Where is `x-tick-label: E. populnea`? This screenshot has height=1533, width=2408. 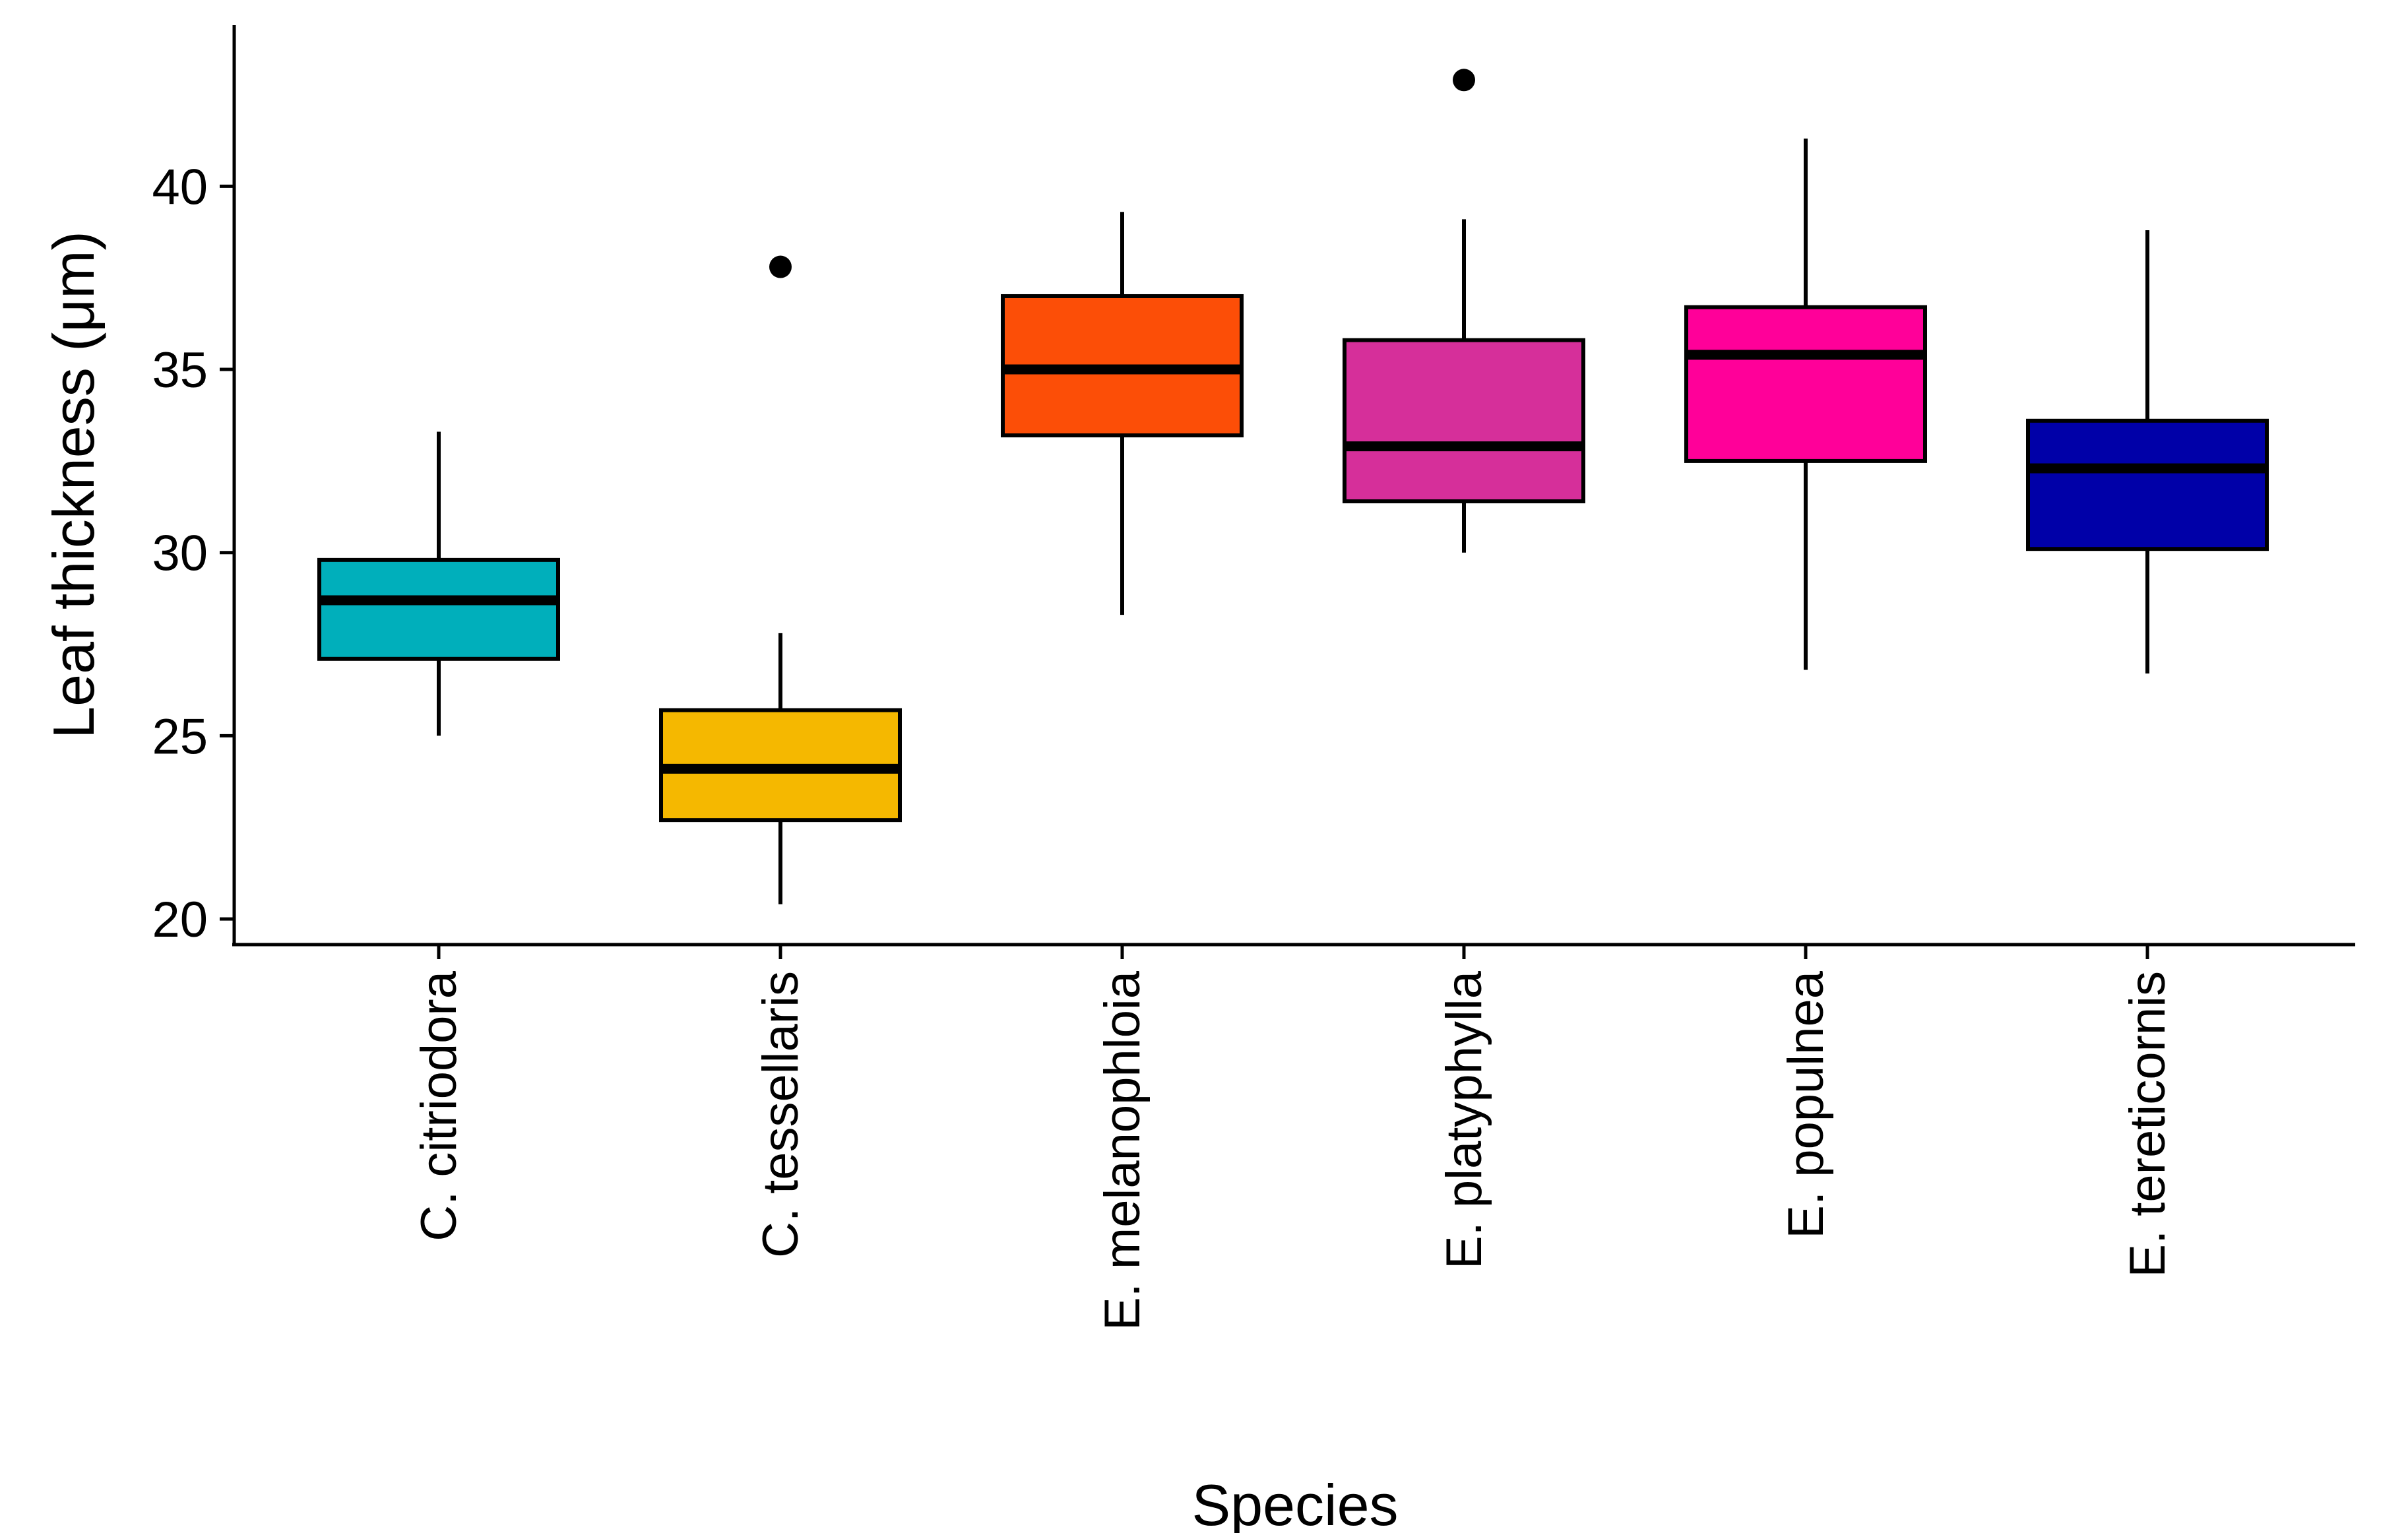
x-tick-label: E. populnea is located at coordinates (1806, 1104).